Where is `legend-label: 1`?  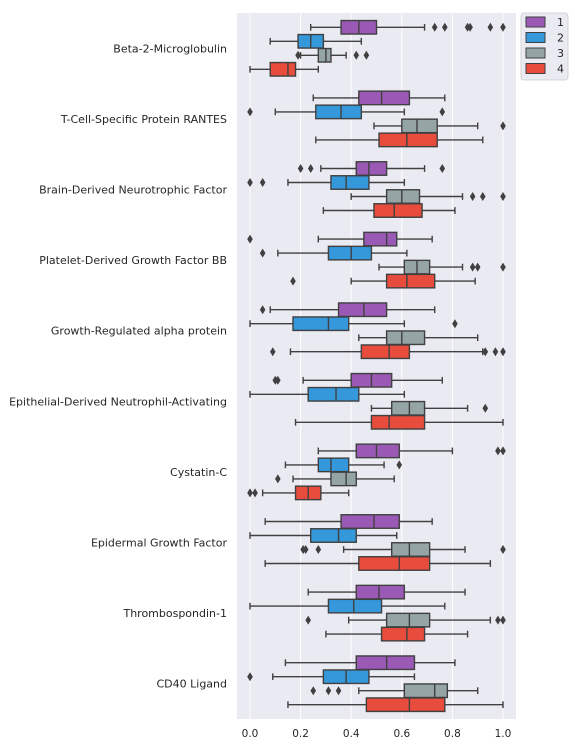 legend-label: 1 is located at coordinates (560, 22).